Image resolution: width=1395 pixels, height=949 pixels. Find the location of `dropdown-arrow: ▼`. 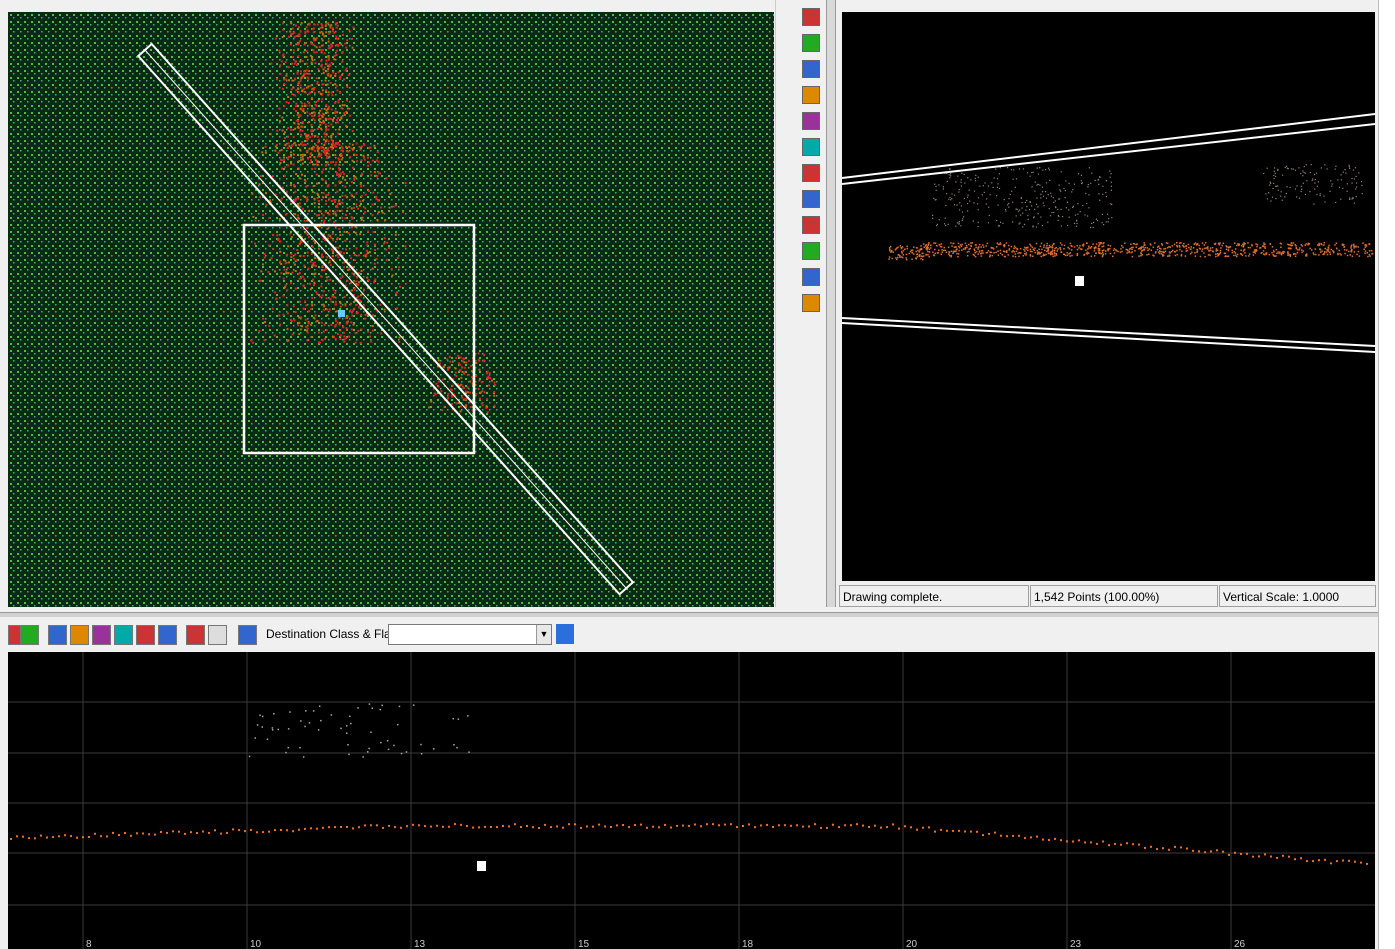

dropdown-arrow: ▼ is located at coordinates (543, 634).